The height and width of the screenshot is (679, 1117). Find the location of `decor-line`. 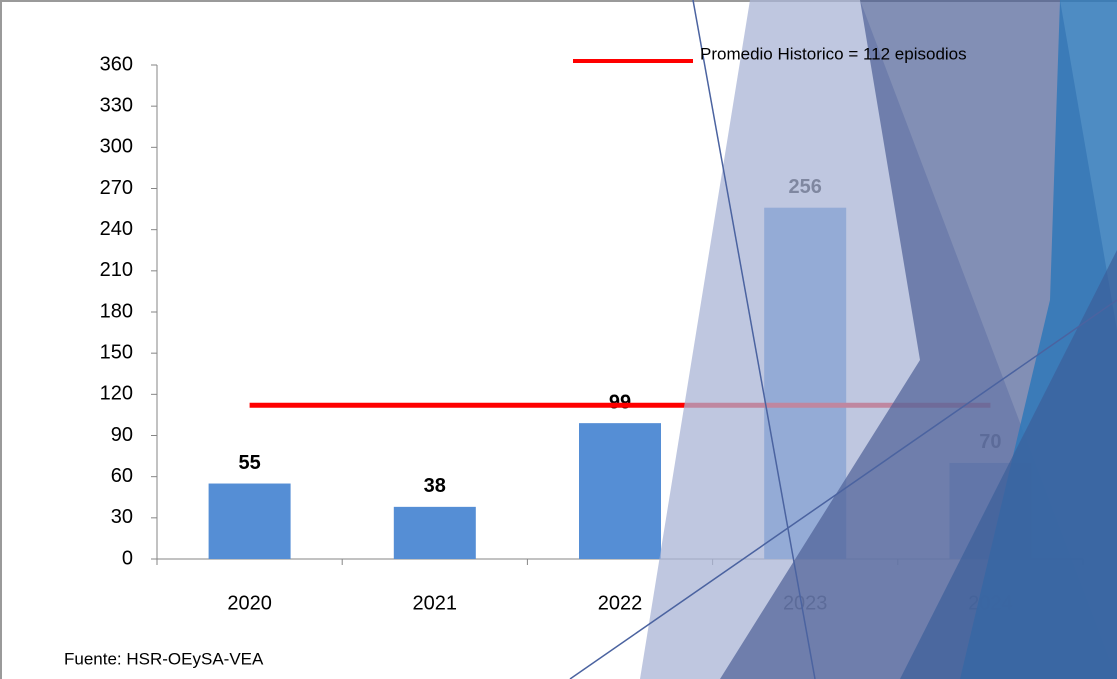

decor-line is located at coordinates (754, 339).